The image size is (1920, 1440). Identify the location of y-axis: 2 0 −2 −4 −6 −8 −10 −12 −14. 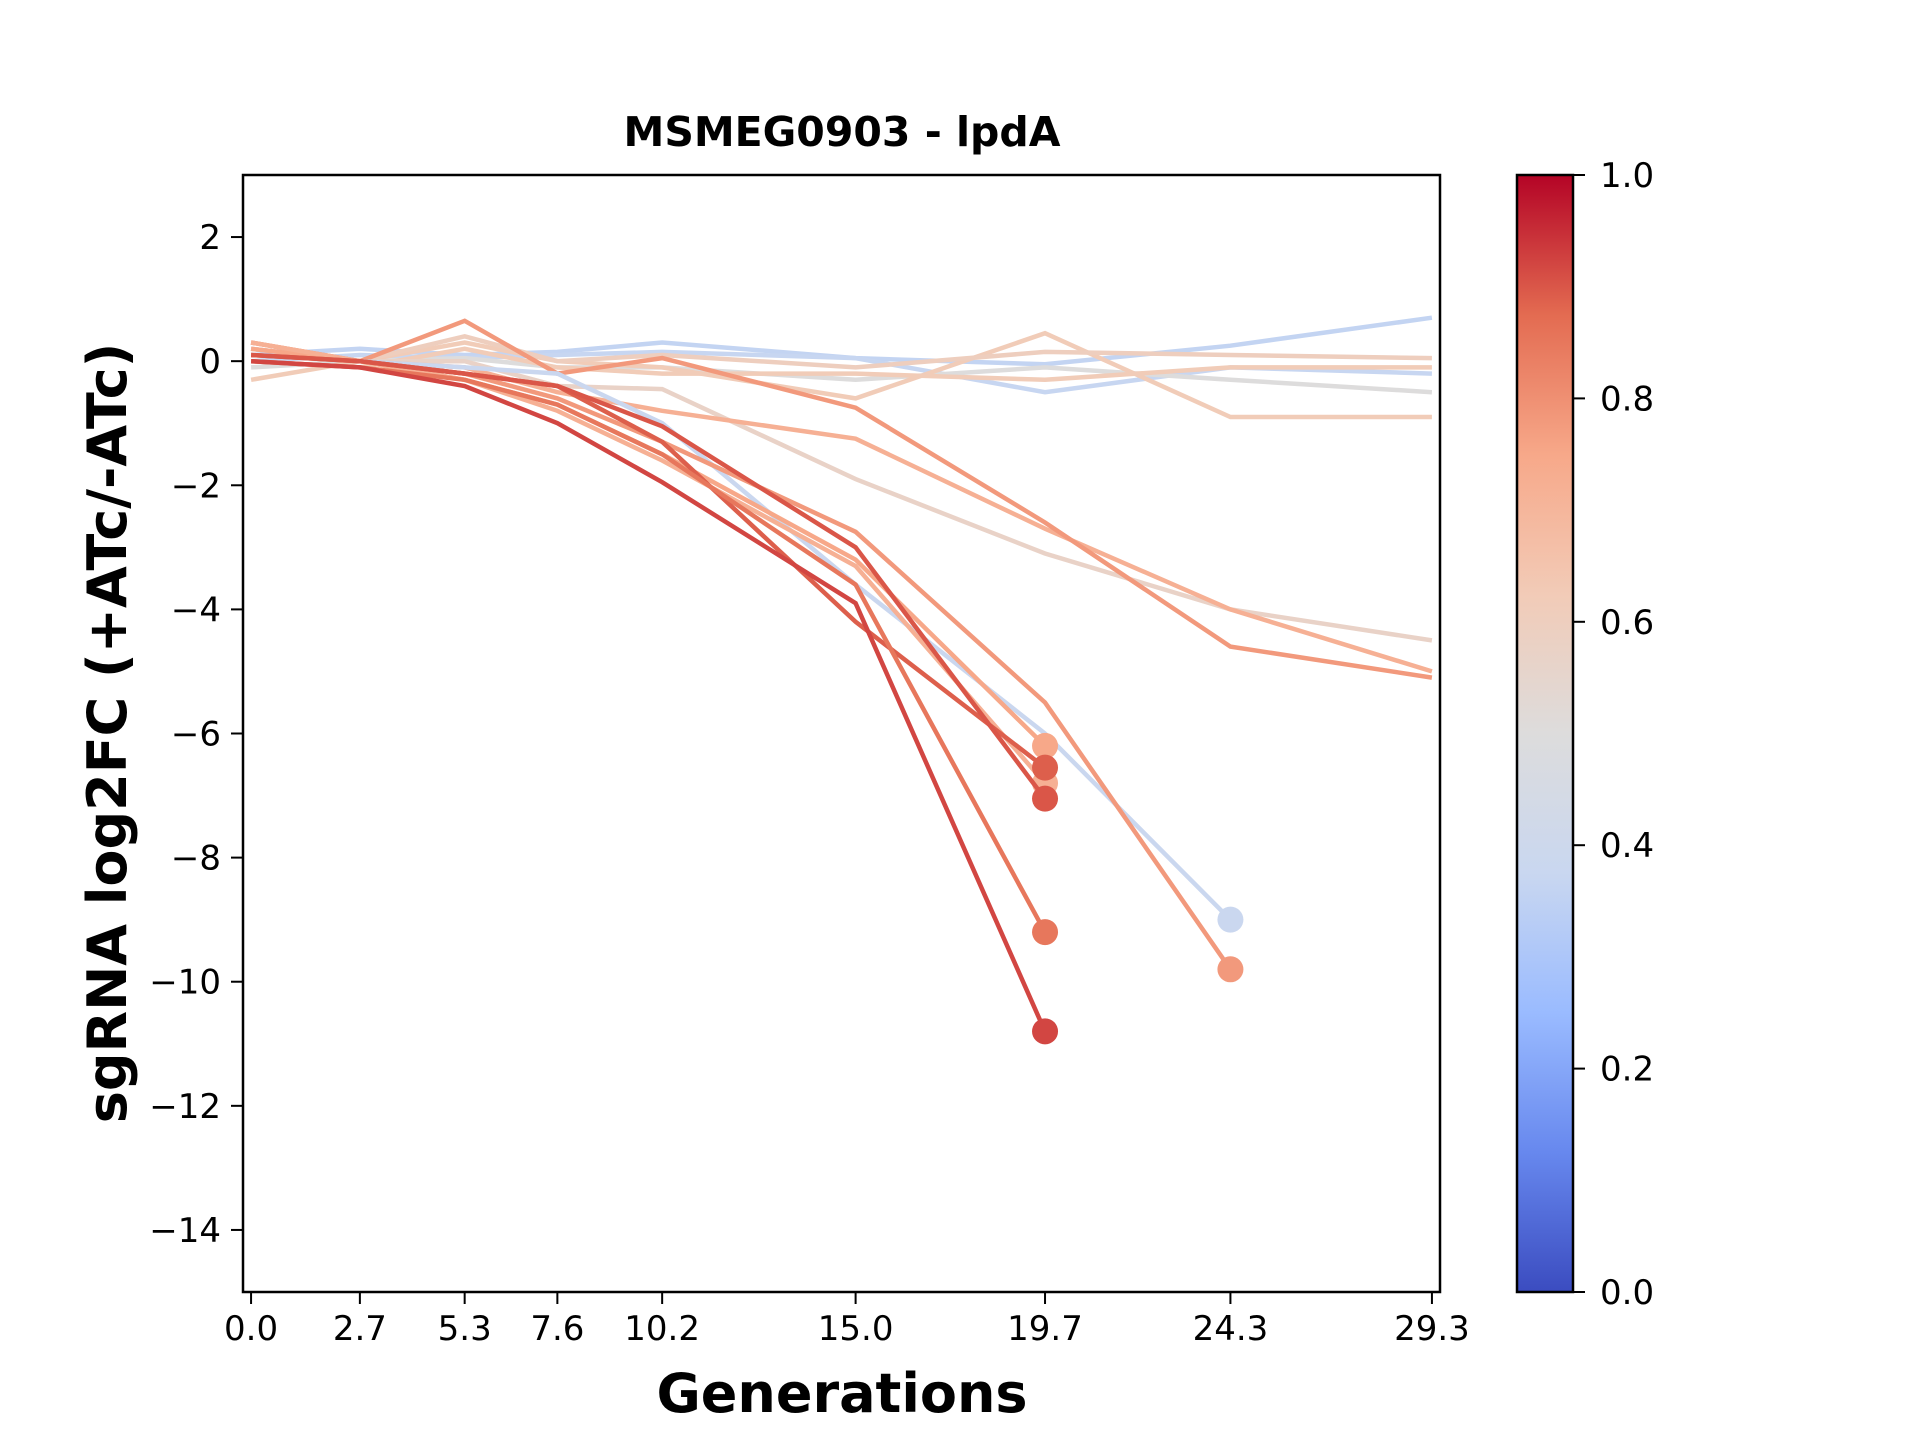
(196, 734).